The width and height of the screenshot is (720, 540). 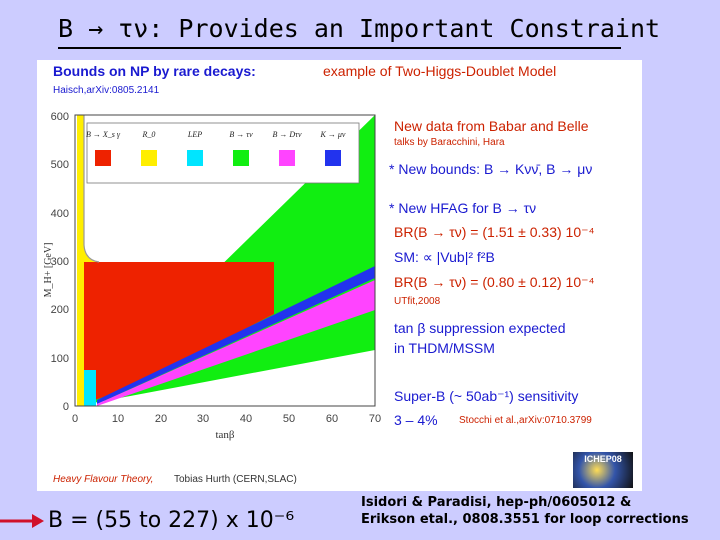 I want to click on y-ticks: 0 100 200 300 400 500 600, so click(x=60, y=262).